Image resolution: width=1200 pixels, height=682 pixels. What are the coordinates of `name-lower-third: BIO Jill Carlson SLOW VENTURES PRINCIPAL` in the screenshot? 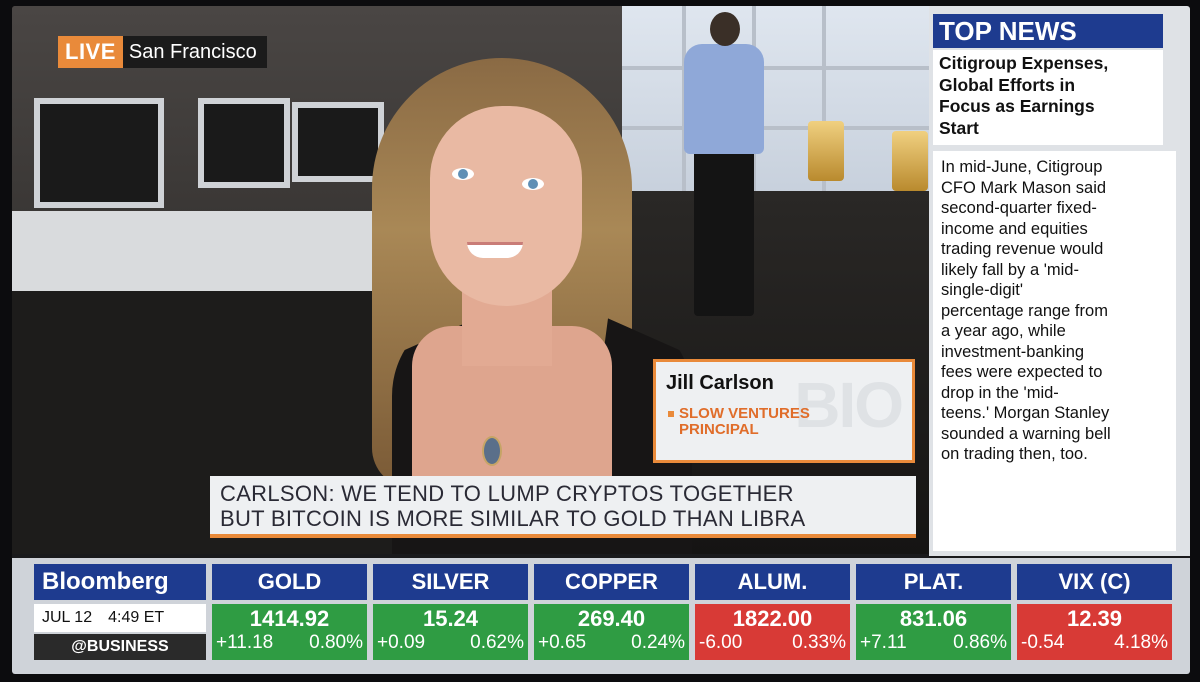 It's located at (784, 411).